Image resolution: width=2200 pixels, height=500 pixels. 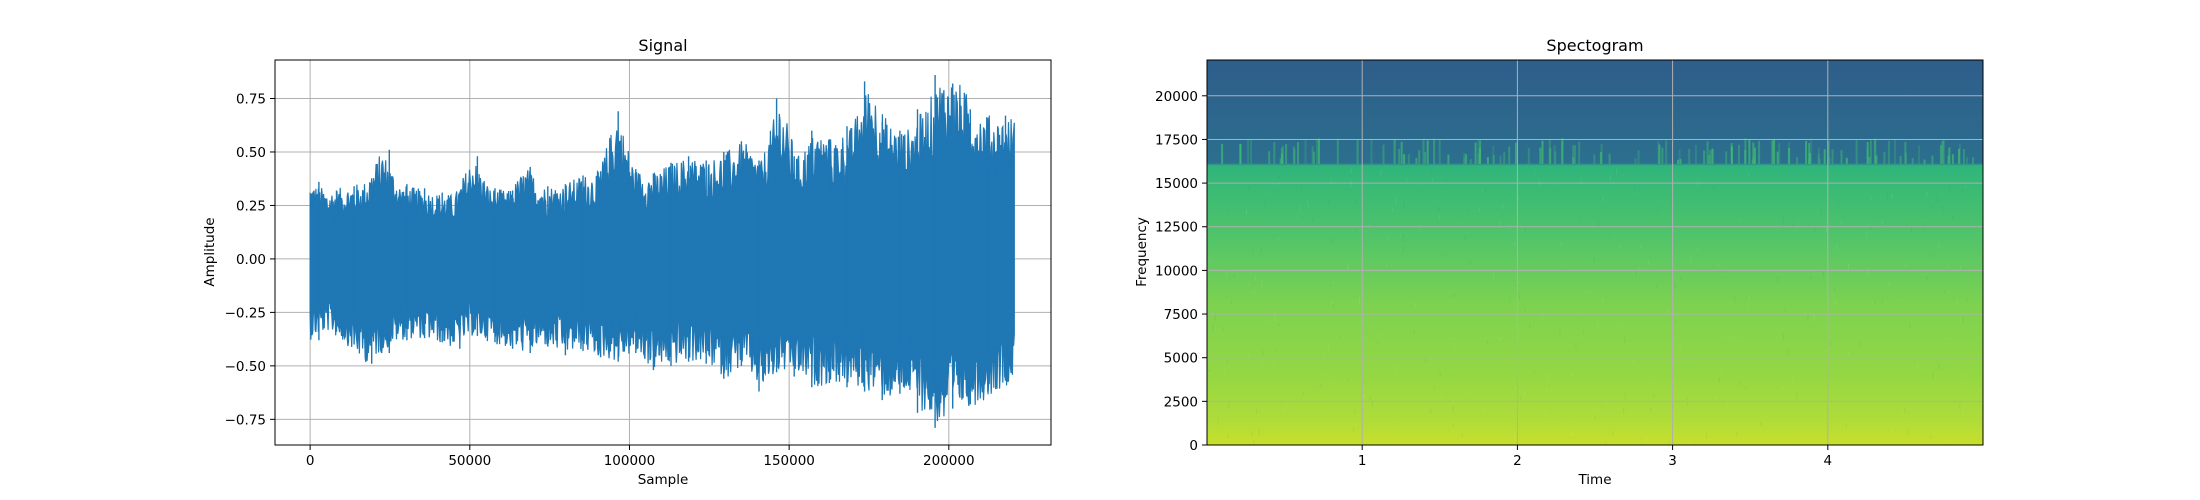 I want to click on x-tick-label: 100000, so click(x=630, y=461).